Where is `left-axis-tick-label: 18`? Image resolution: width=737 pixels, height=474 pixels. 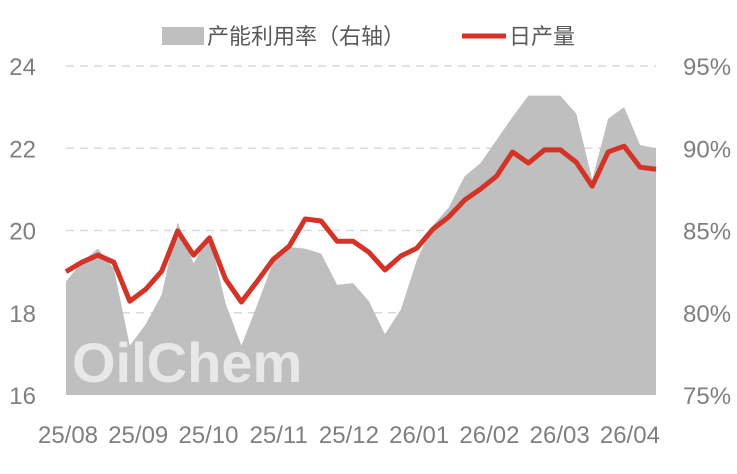 left-axis-tick-label: 18 is located at coordinates (22, 314).